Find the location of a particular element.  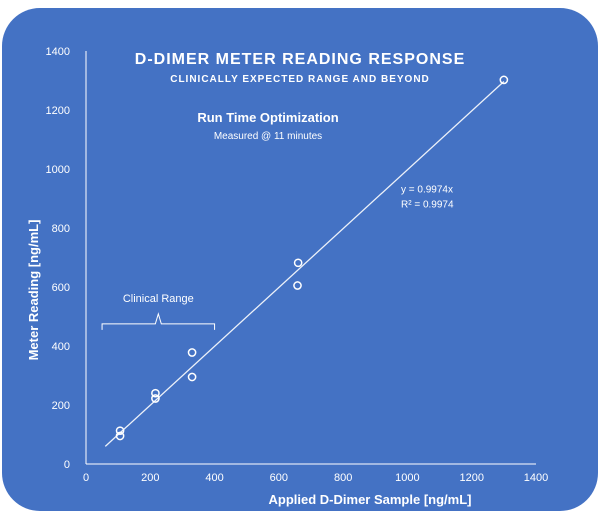

chart-title: D-DIMER METER READING RESPONSE is located at coordinates (300, 59).